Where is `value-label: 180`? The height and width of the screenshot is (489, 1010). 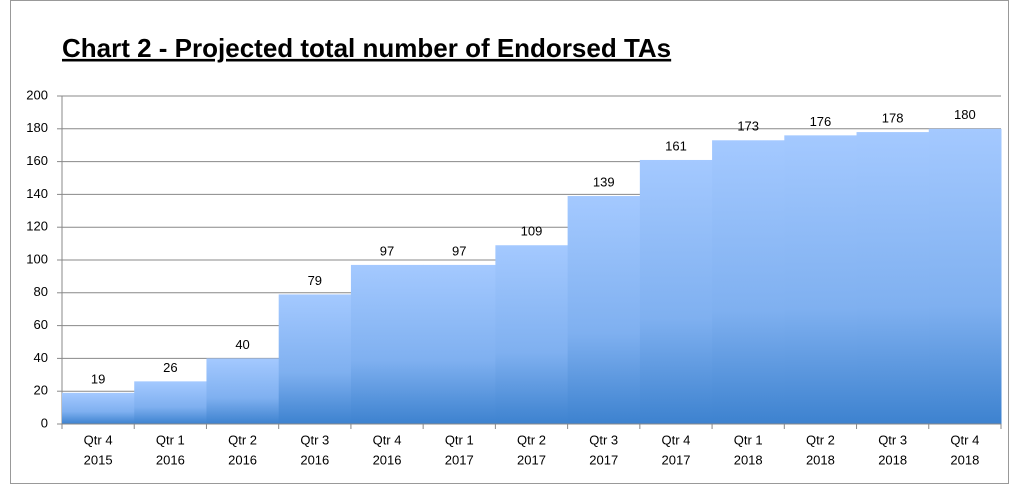
value-label: 180 is located at coordinates (965, 114).